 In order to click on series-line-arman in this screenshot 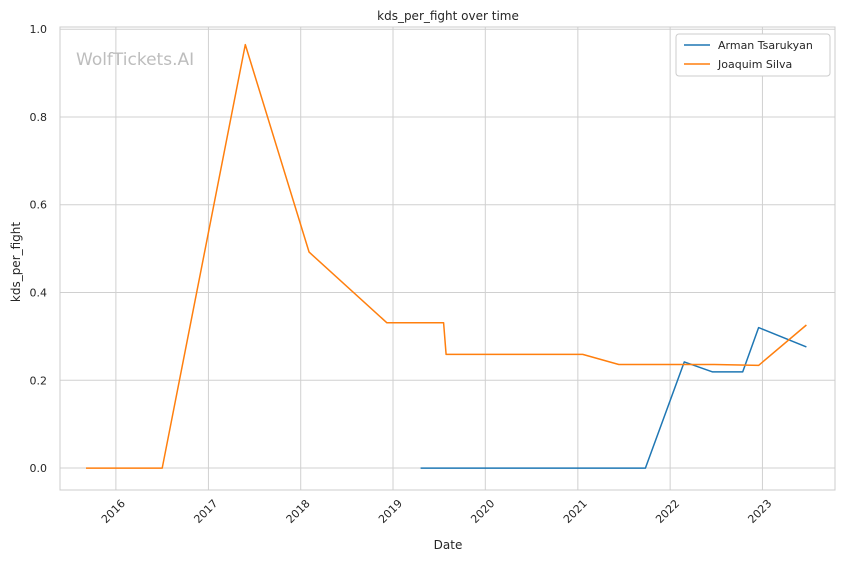, I will do `click(613, 397)`.